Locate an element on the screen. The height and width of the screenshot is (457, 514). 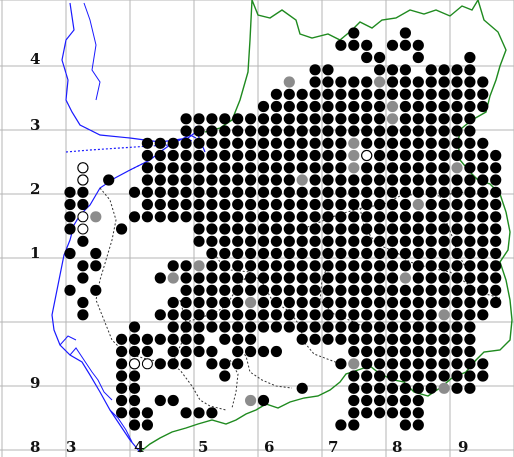
col-label-9: 9 is located at coordinates (463, 447).